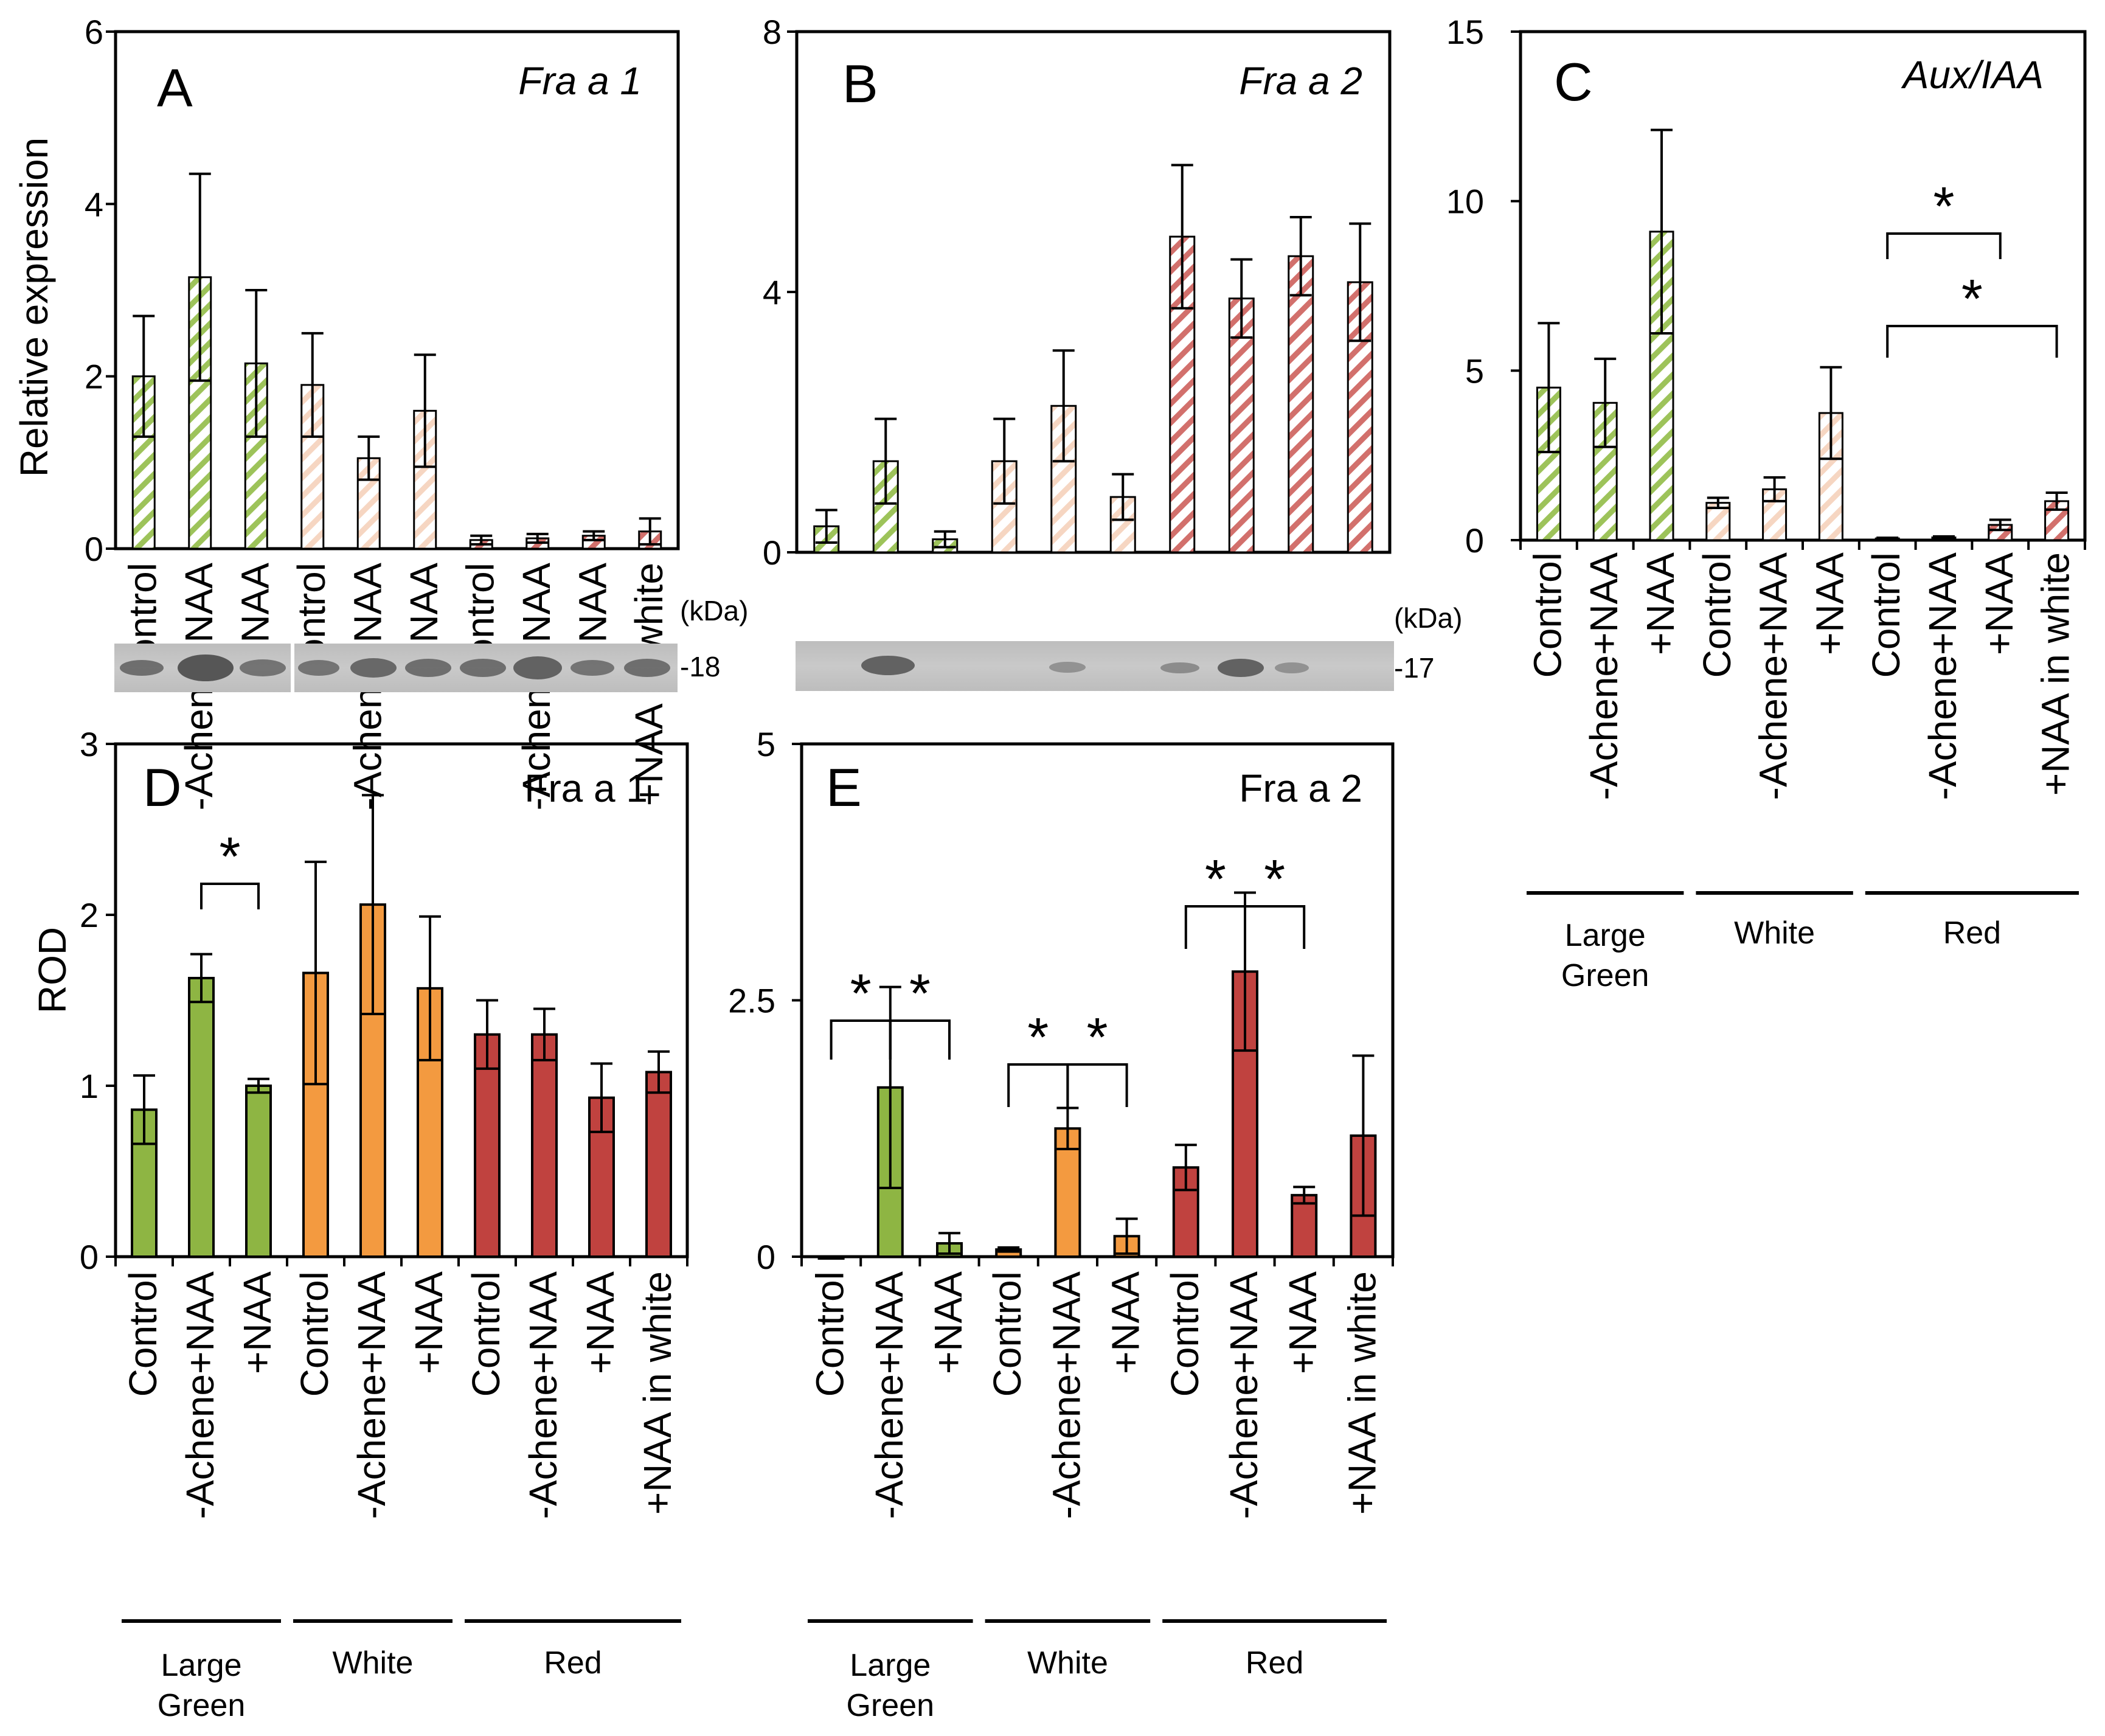 Image resolution: width=2105 pixels, height=1736 pixels. I want to click on y-tick-label: 10, so click(1465, 201).